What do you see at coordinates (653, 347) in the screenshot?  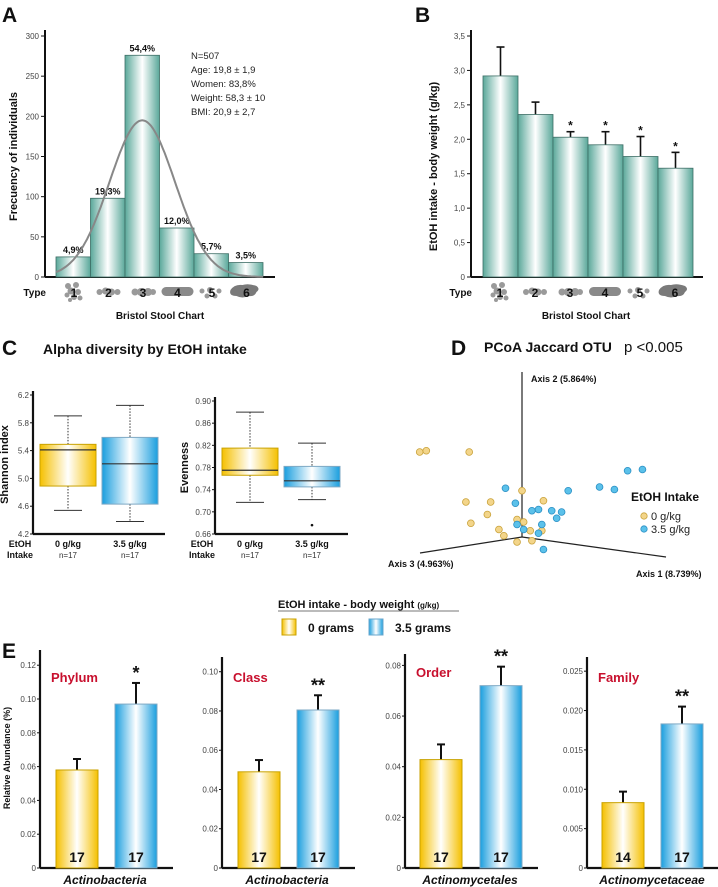 I see `panel-d-pvalue: p <0.005` at bounding box center [653, 347].